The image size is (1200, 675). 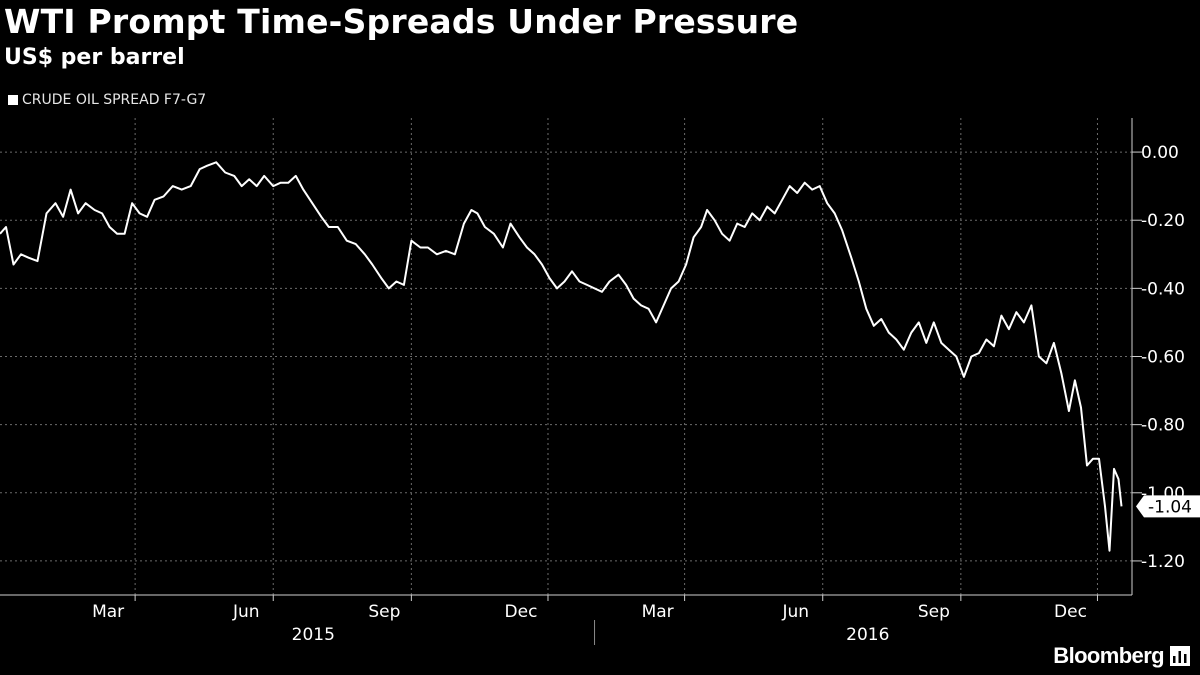 I want to click on legend: CRUDE OIL SPREAD F7-G7, so click(x=107, y=100).